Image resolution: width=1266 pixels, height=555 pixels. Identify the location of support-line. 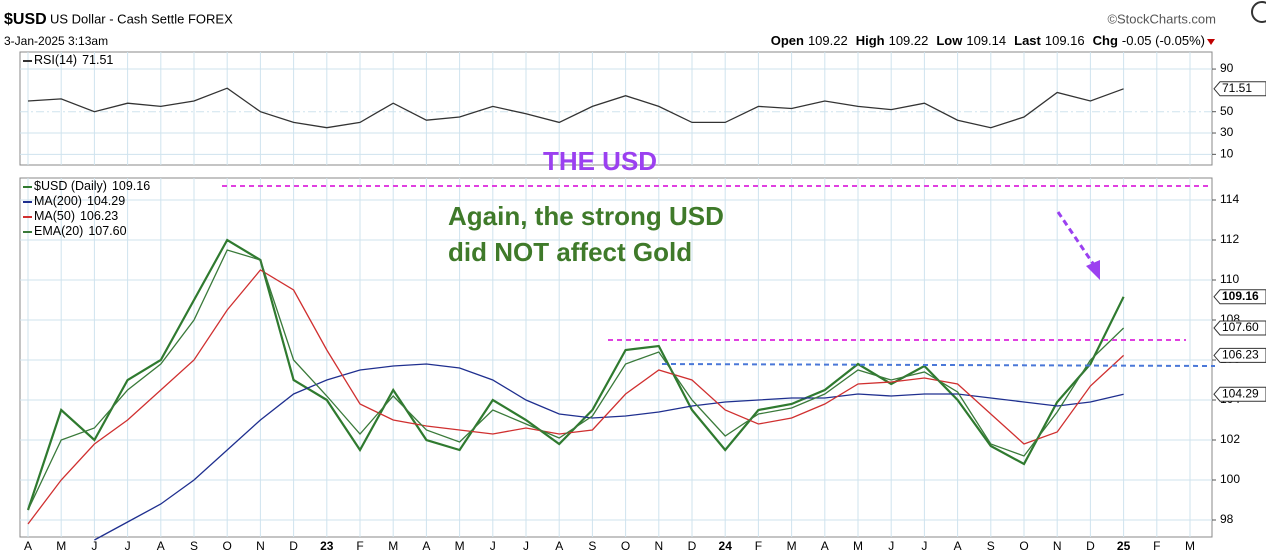
(938, 365).